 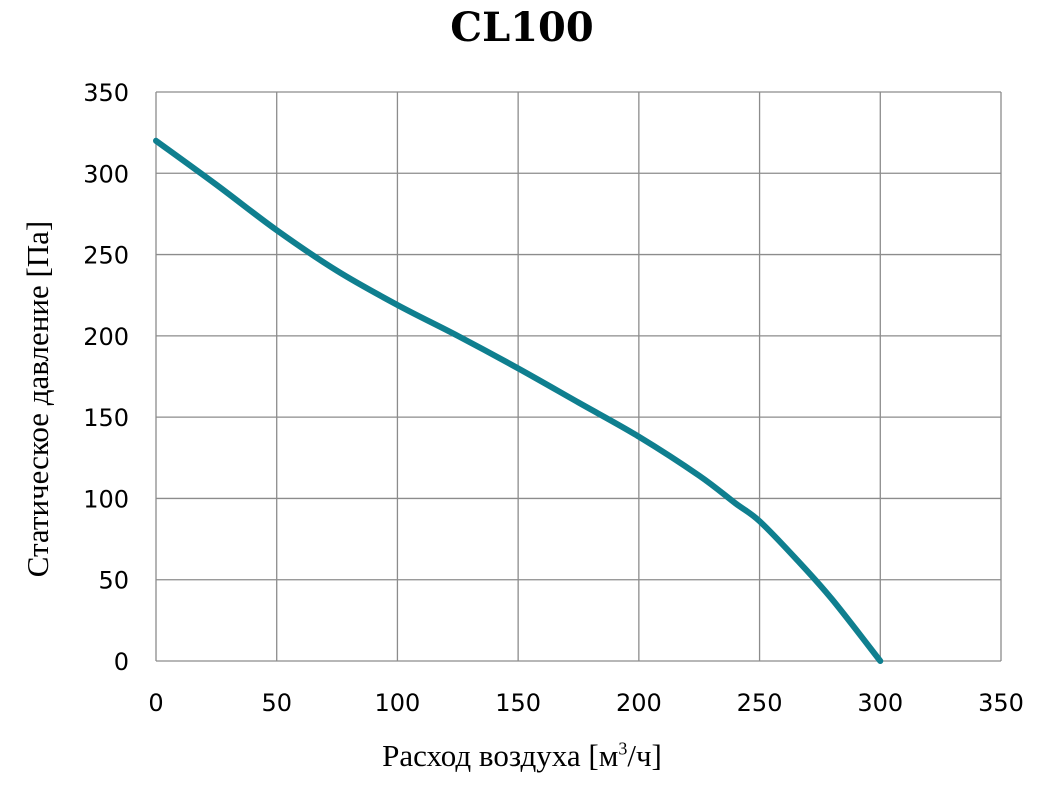 I want to click on x-axis-label: Расход воздуха [м3/ч], so click(x=522, y=756).